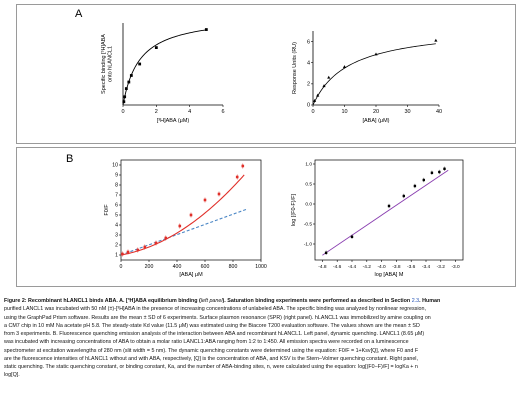  Describe the element at coordinates (455, 267) in the screenshot. I see `x-tick-label: -3.0` at that location.